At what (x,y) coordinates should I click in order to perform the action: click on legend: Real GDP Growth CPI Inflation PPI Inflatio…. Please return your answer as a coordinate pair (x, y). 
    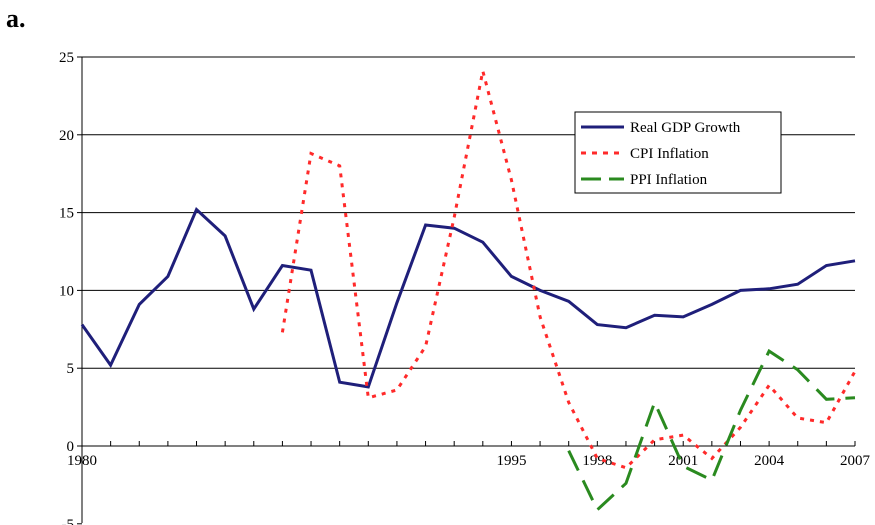
    Looking at the image, I should click on (678, 152).